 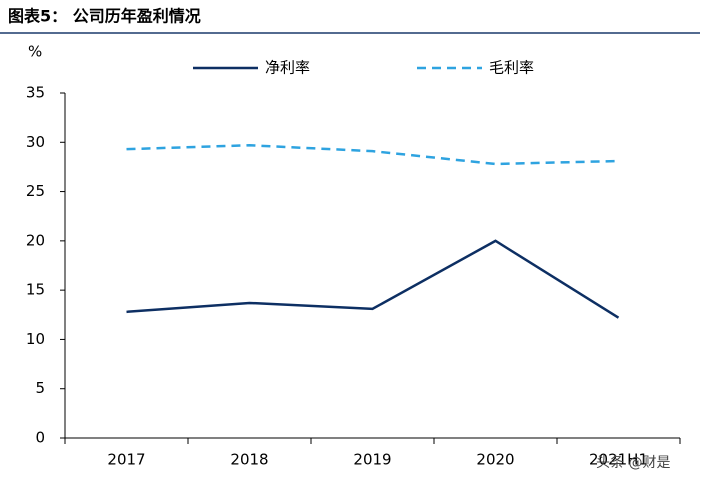 What do you see at coordinates (495, 460) in the screenshot?
I see `x-tick-label: 2020` at bounding box center [495, 460].